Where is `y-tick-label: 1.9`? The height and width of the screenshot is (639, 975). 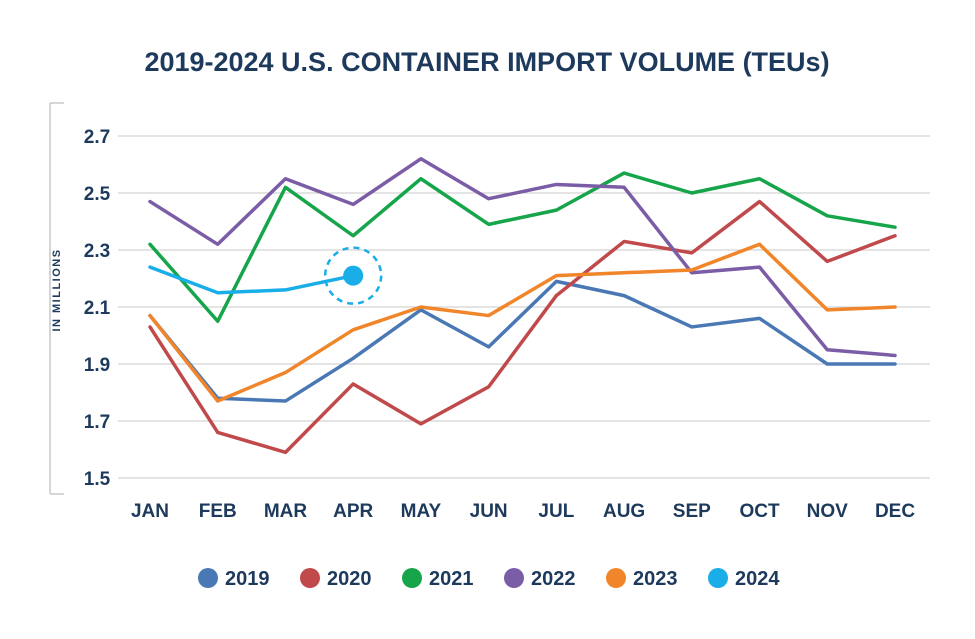
y-tick-label: 1.9 is located at coordinates (97, 365).